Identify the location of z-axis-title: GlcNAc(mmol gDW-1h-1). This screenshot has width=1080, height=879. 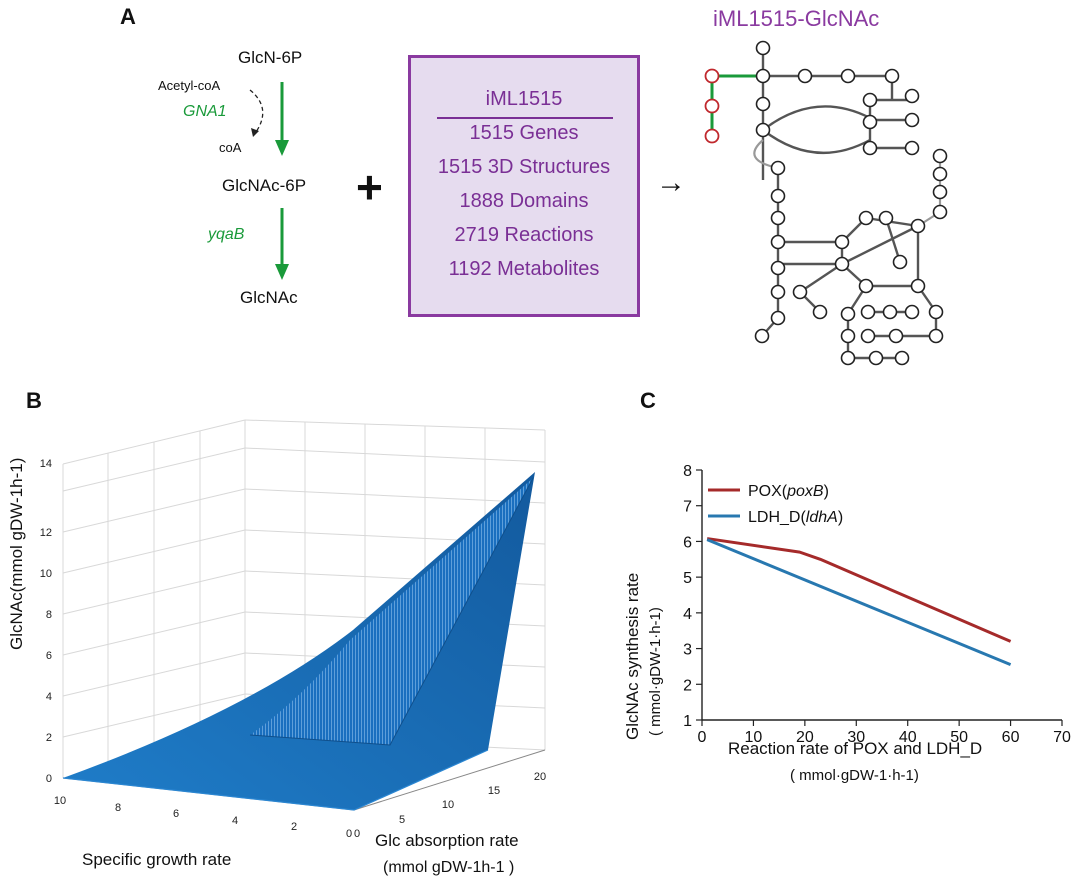
(16, 554).